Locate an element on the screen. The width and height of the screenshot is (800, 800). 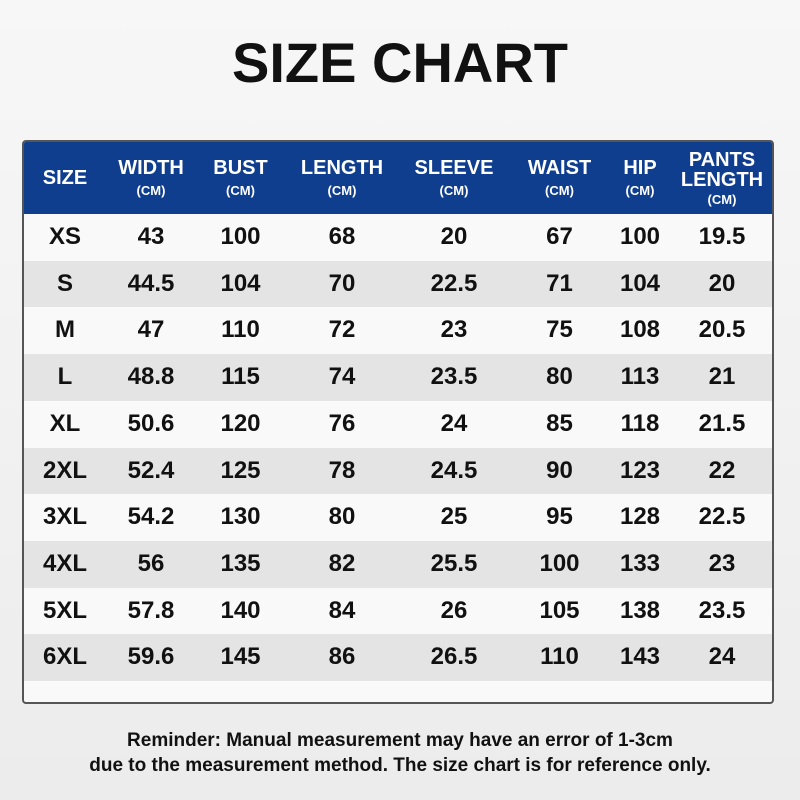
table-row: M 47 110 72 23 75 108 20.5 is located at coordinates (398, 330).